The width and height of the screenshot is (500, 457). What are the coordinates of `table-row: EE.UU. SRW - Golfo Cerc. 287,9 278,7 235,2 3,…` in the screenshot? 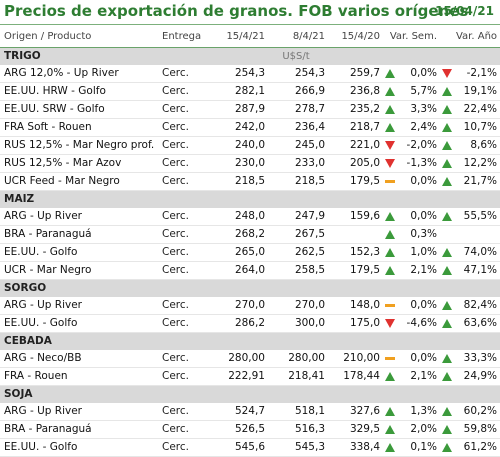 It's located at (250, 109).